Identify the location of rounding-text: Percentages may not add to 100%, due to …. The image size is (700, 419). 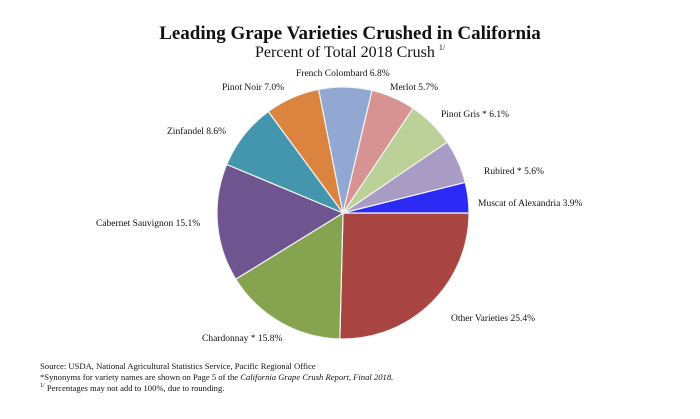
(134, 388).